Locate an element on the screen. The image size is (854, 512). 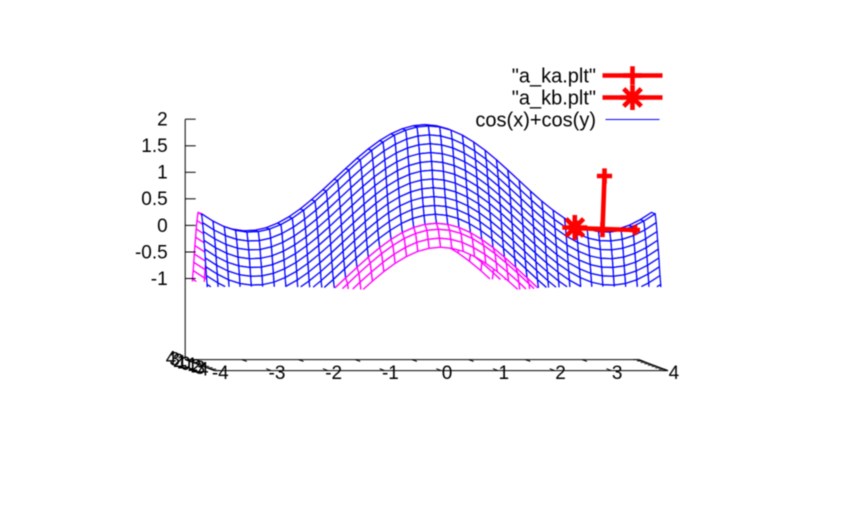
svg-text: 0.5 is located at coordinates (154, 199).